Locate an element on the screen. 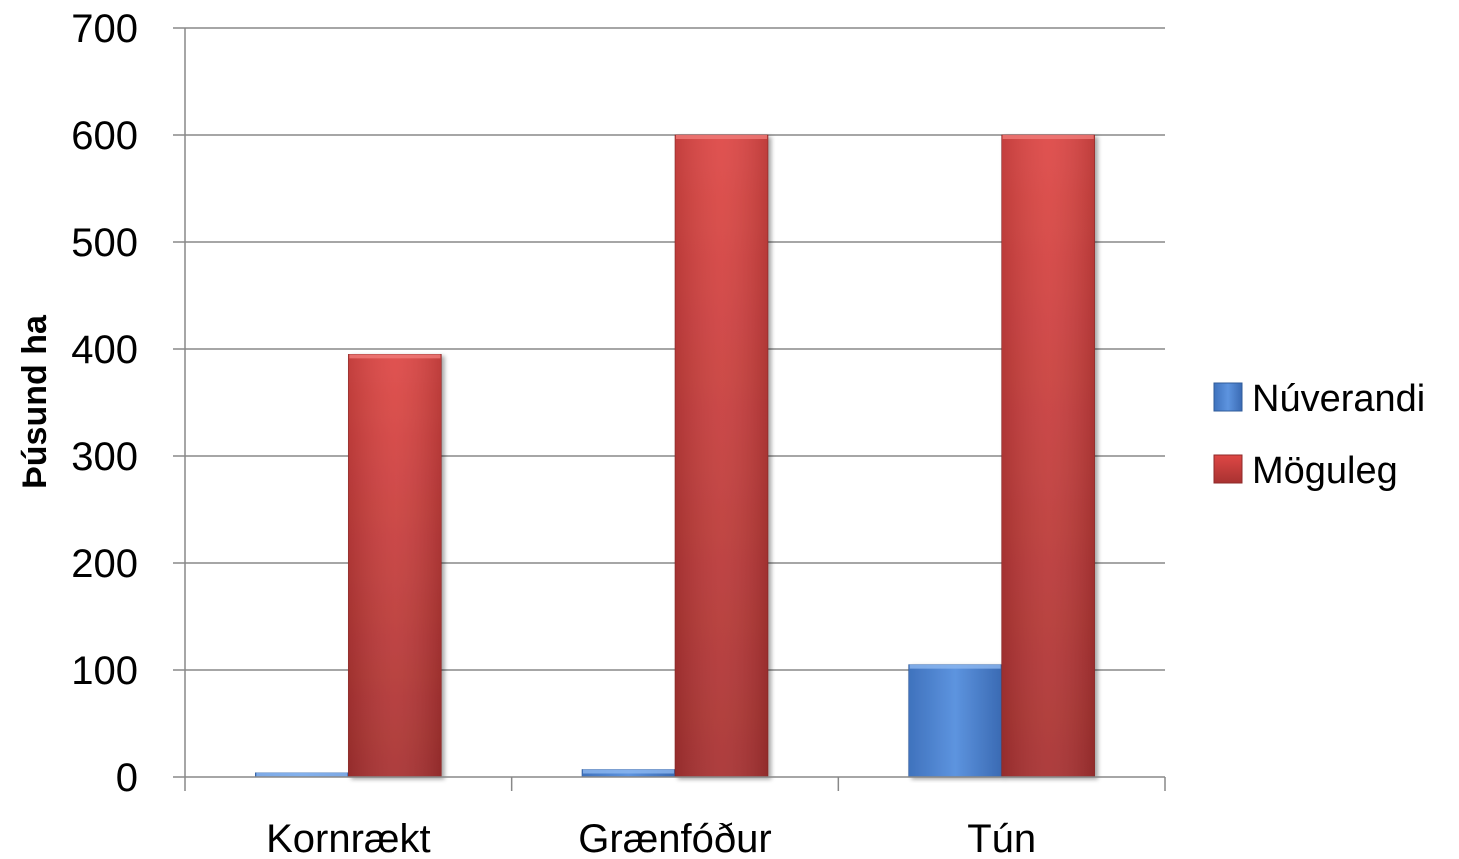 The height and width of the screenshot is (859, 1459). legend-label-n-verandi: Núverandi is located at coordinates (1338, 399).